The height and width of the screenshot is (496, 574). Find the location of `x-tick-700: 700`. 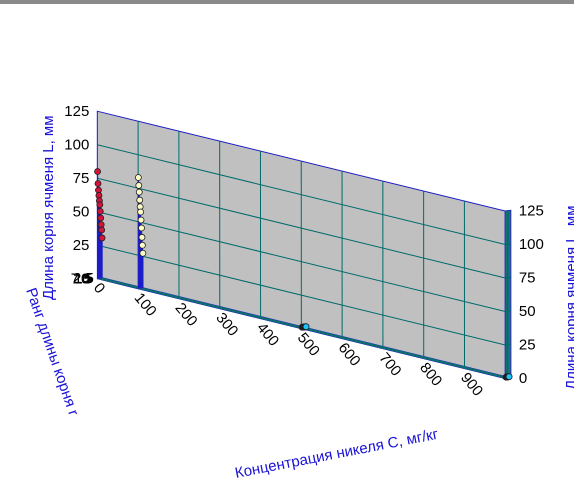

x-tick-700: 700 is located at coordinates (389, 365).